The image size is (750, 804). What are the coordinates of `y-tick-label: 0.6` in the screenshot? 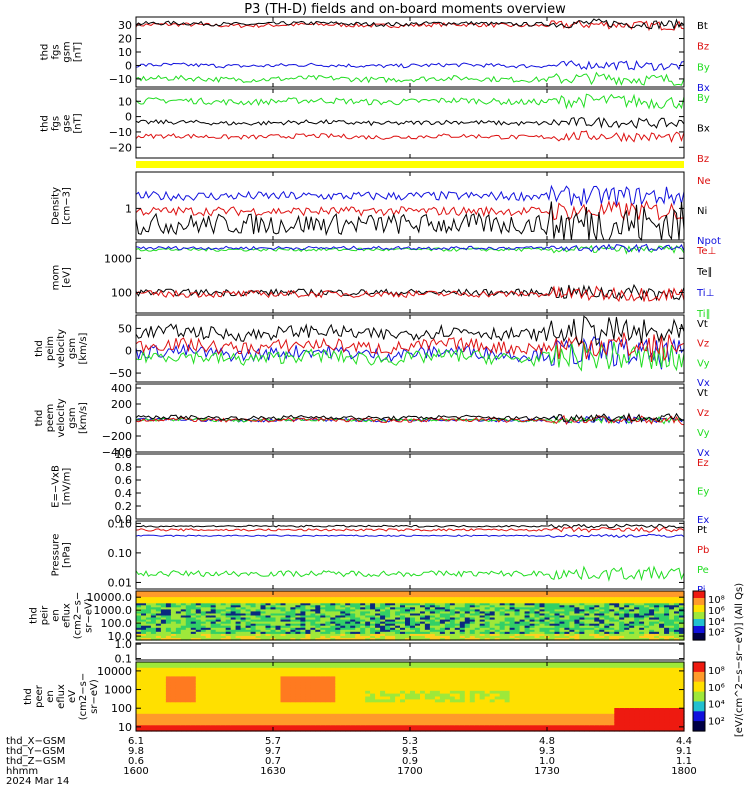 It's located at (124, 480).